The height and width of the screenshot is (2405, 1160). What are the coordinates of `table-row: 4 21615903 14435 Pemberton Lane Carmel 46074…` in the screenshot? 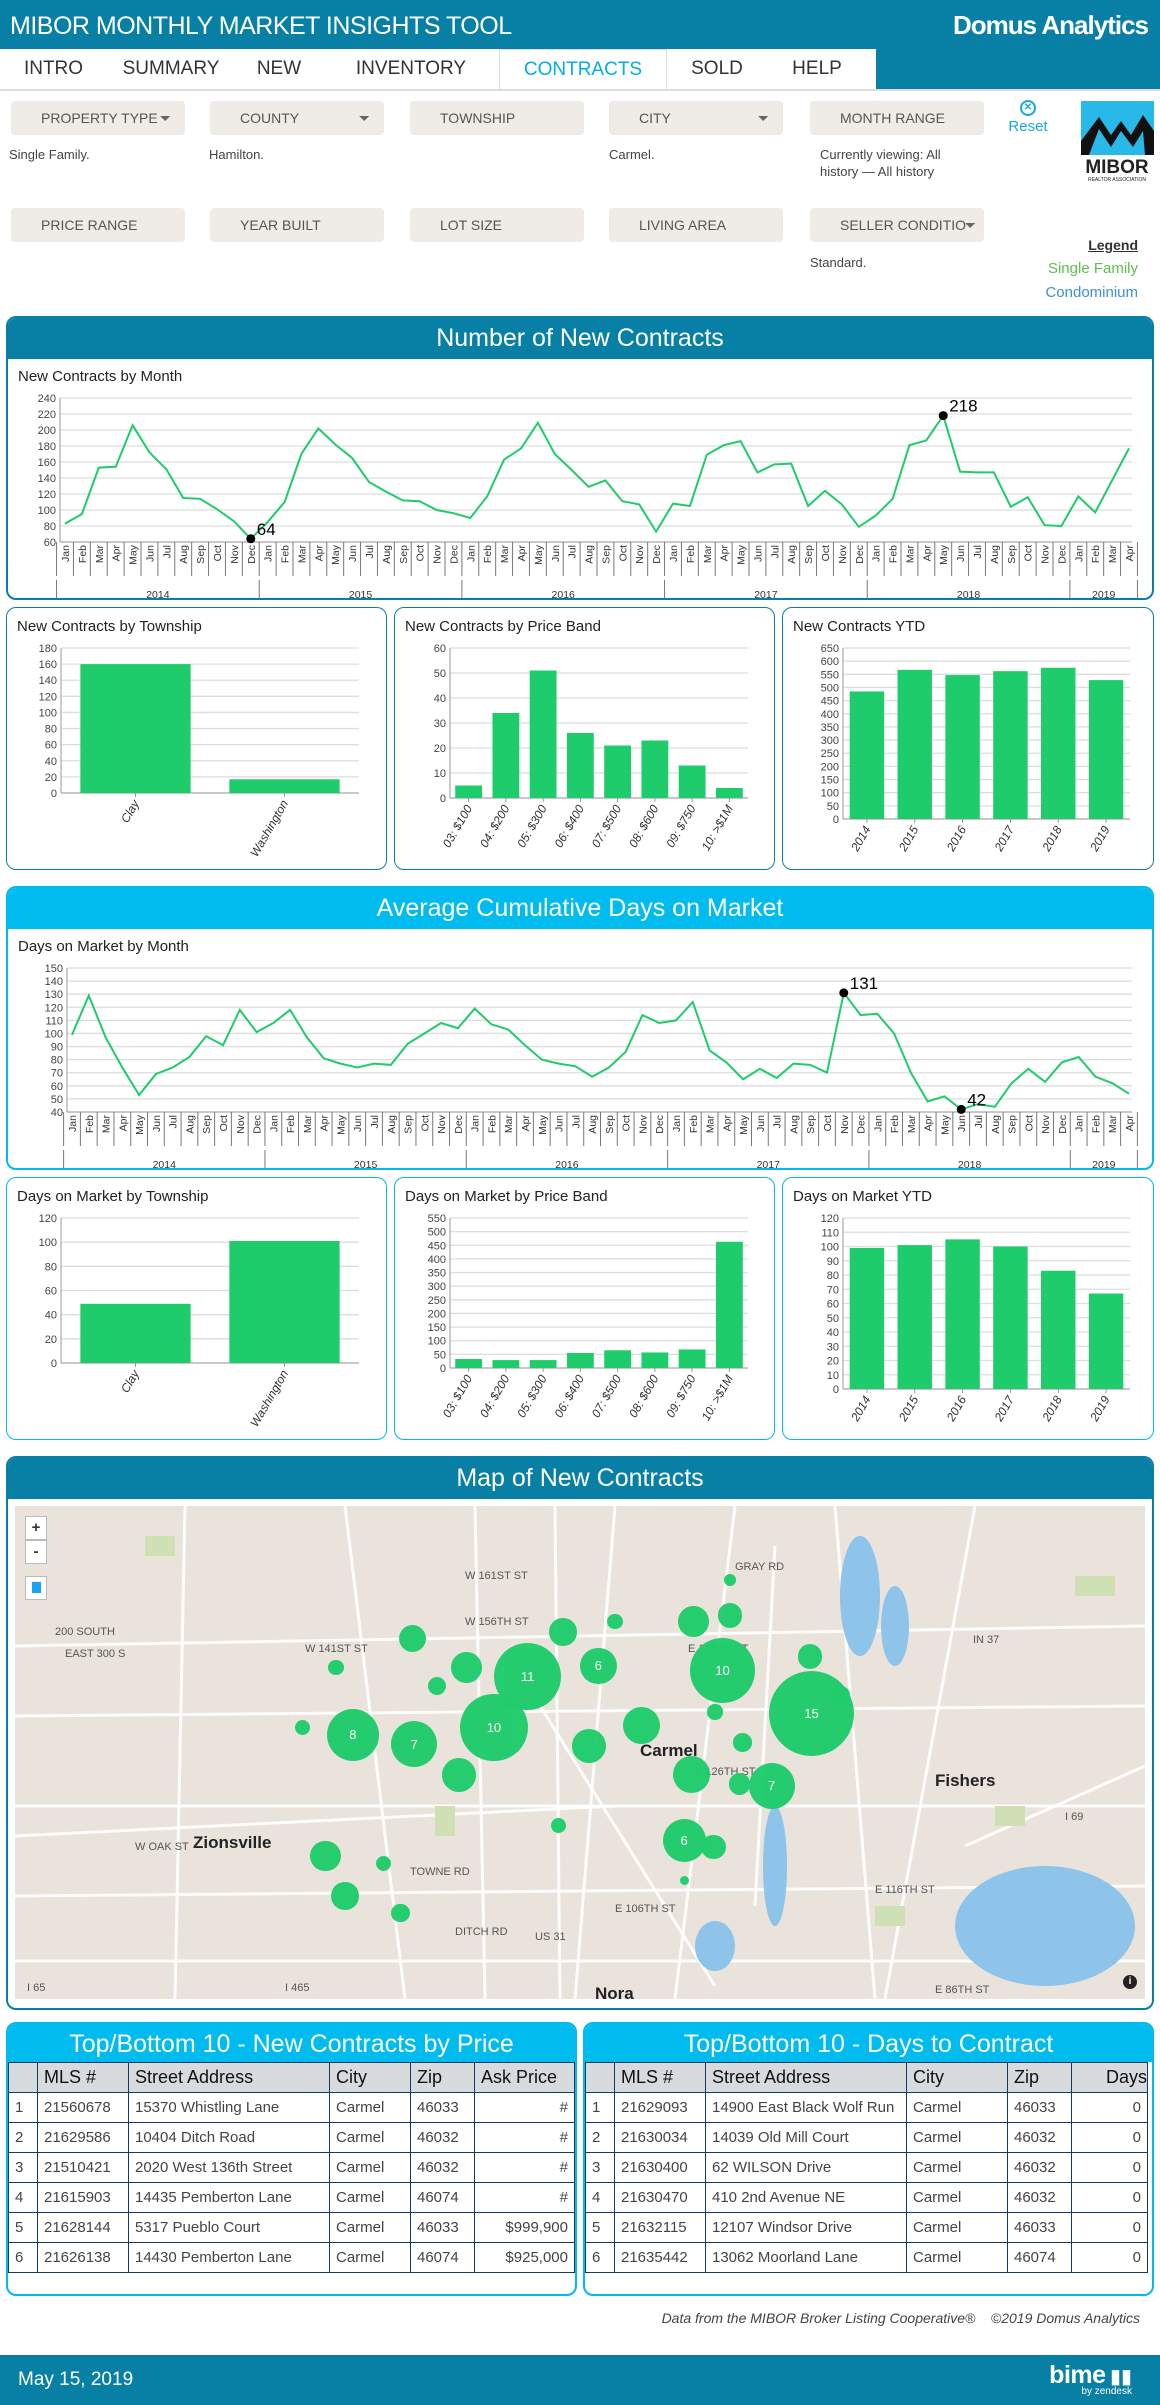 It's located at (291, 2197).